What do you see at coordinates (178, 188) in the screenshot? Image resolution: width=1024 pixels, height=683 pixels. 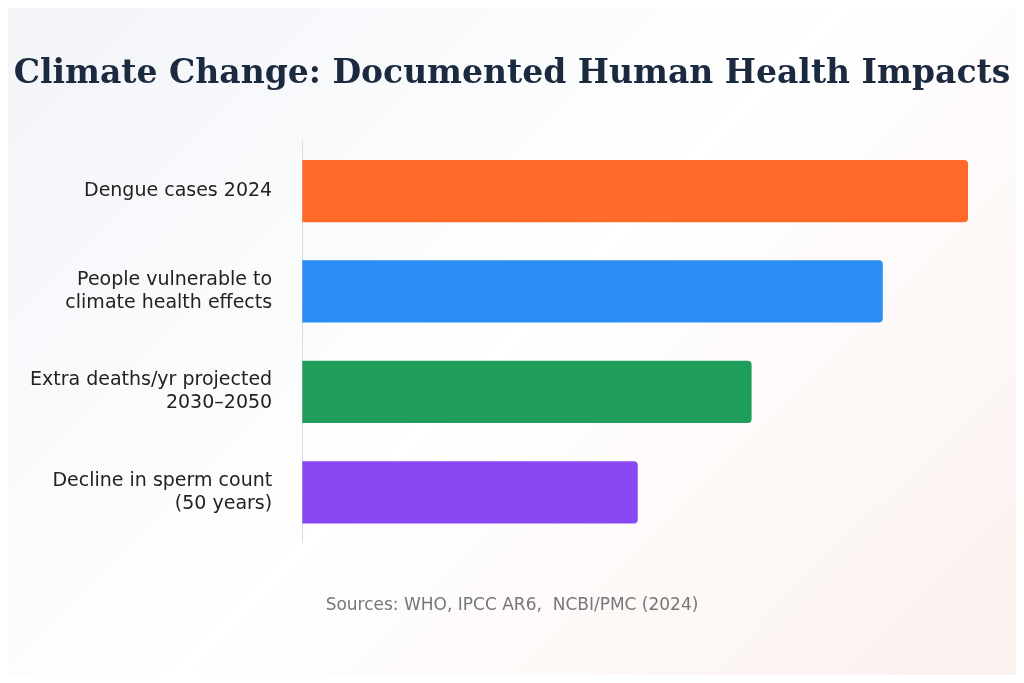 I see `y-tick-label: Dengue cases 2024` at bounding box center [178, 188].